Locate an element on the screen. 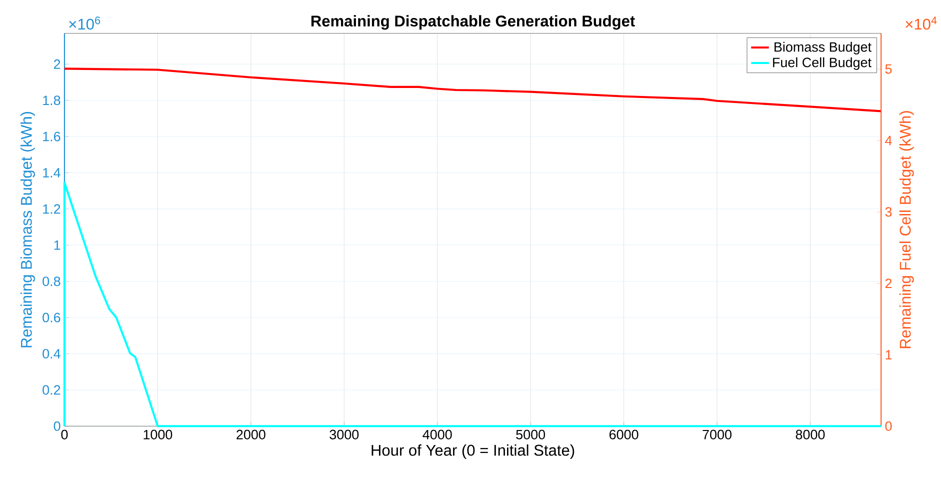 The image size is (941, 480). y-tick-label: 1.8 is located at coordinates (51, 100).